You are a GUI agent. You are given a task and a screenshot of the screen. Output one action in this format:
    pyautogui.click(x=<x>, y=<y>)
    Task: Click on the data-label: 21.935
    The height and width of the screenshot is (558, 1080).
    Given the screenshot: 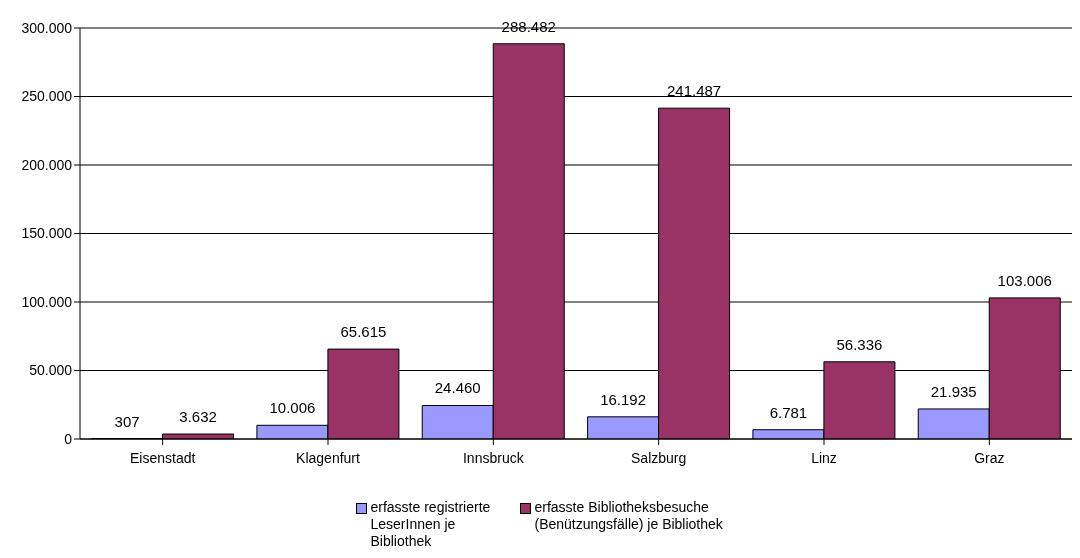 What is the action you would take?
    pyautogui.click(x=953, y=391)
    